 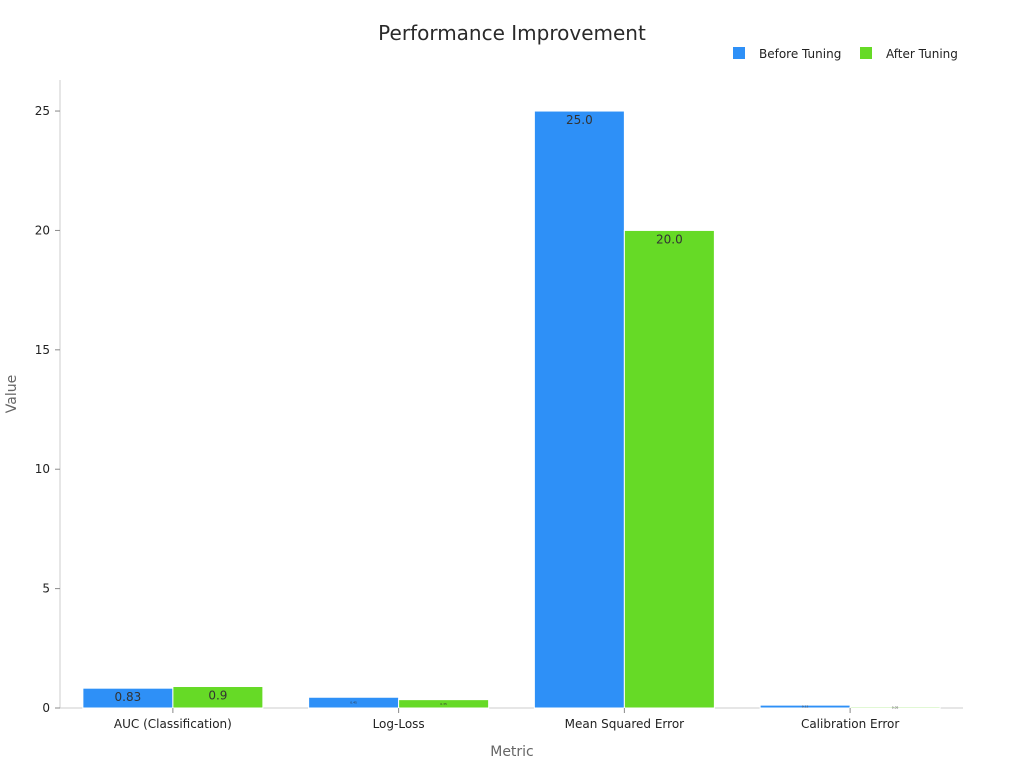 What do you see at coordinates (46, 708) in the screenshot?
I see `y-tick-label: 0` at bounding box center [46, 708].